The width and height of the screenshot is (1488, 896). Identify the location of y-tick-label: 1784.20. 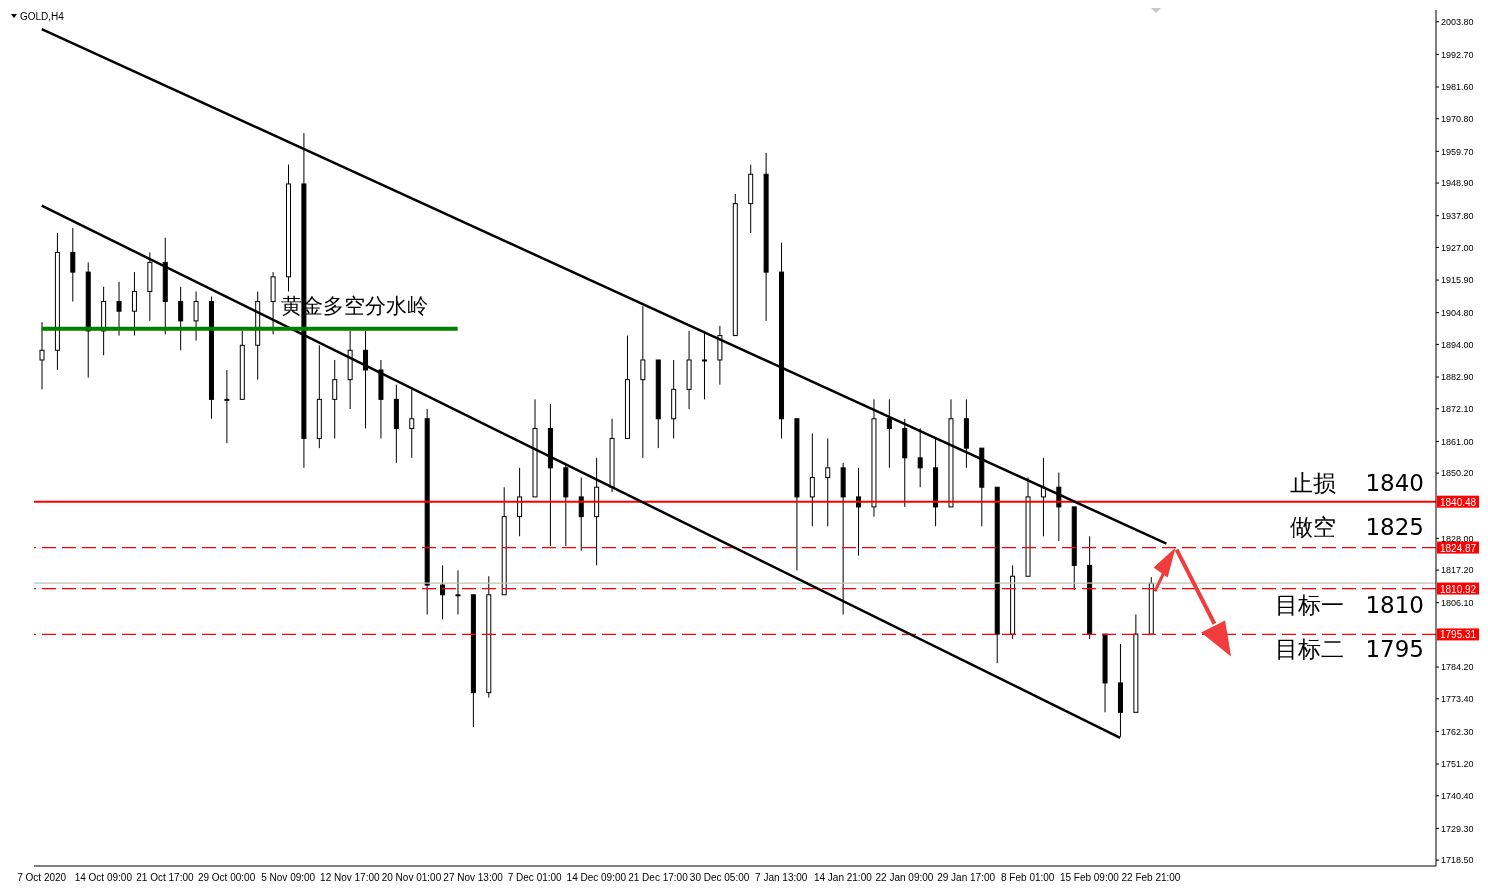
(1457, 667).